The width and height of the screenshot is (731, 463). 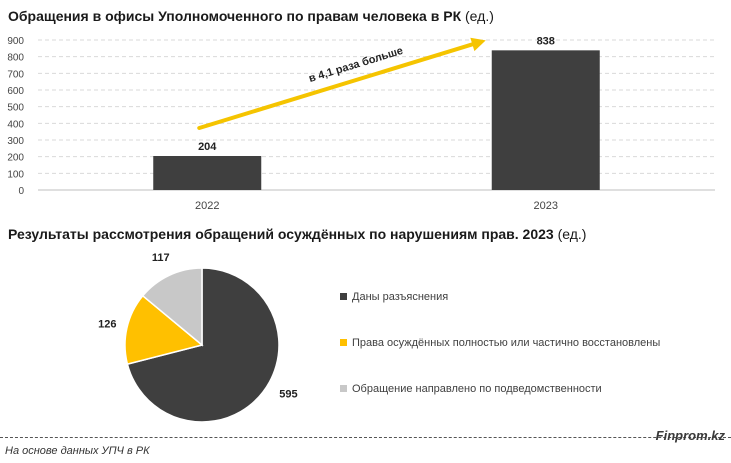 I want to click on bar-2023, so click(x=545, y=120).